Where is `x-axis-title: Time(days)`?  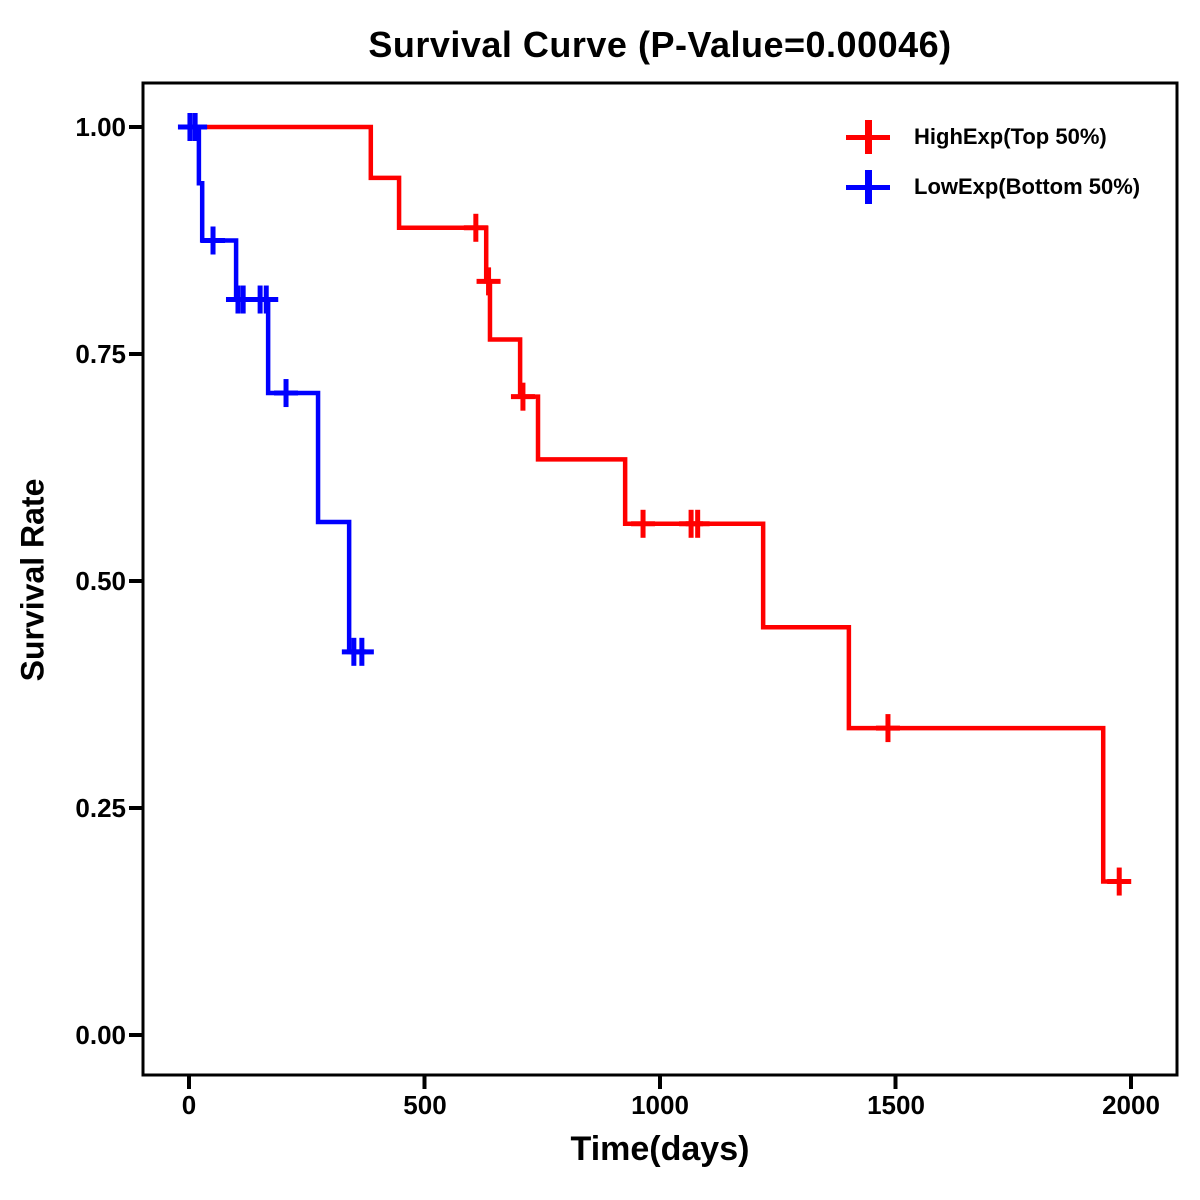 x-axis-title: Time(days) is located at coordinates (660, 1149).